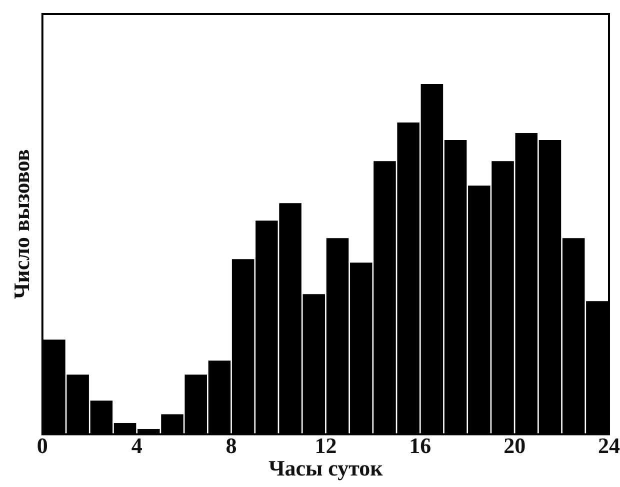 This screenshot has width=620, height=487. What do you see at coordinates (515, 445) in the screenshot?
I see `x-tick-label: 20` at bounding box center [515, 445].